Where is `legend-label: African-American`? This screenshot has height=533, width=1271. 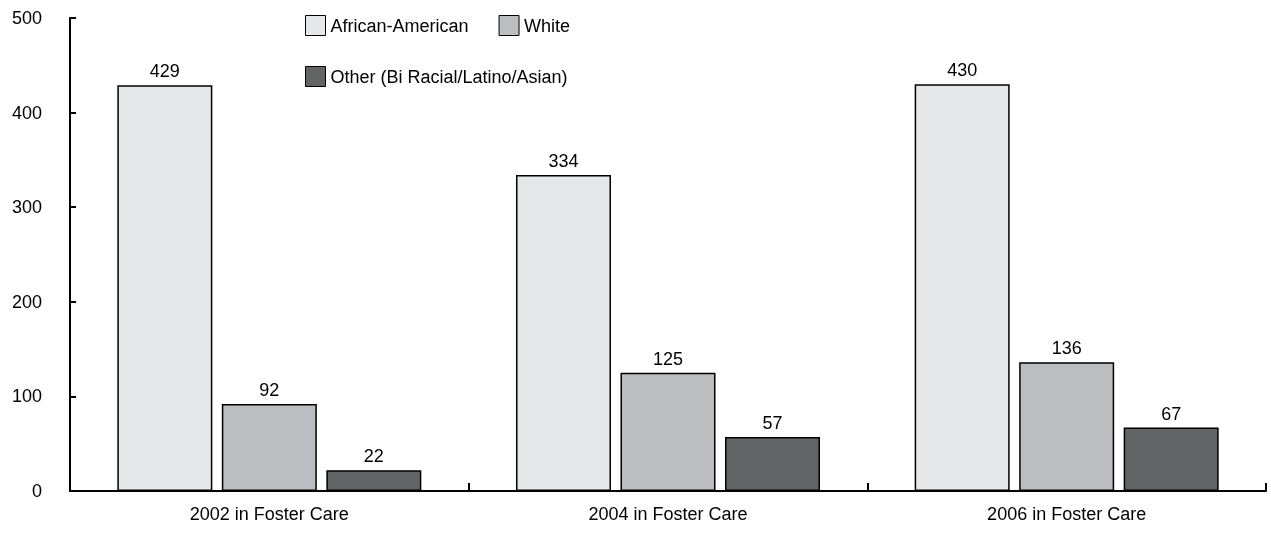
legend-label: African-American is located at coordinates (399, 25).